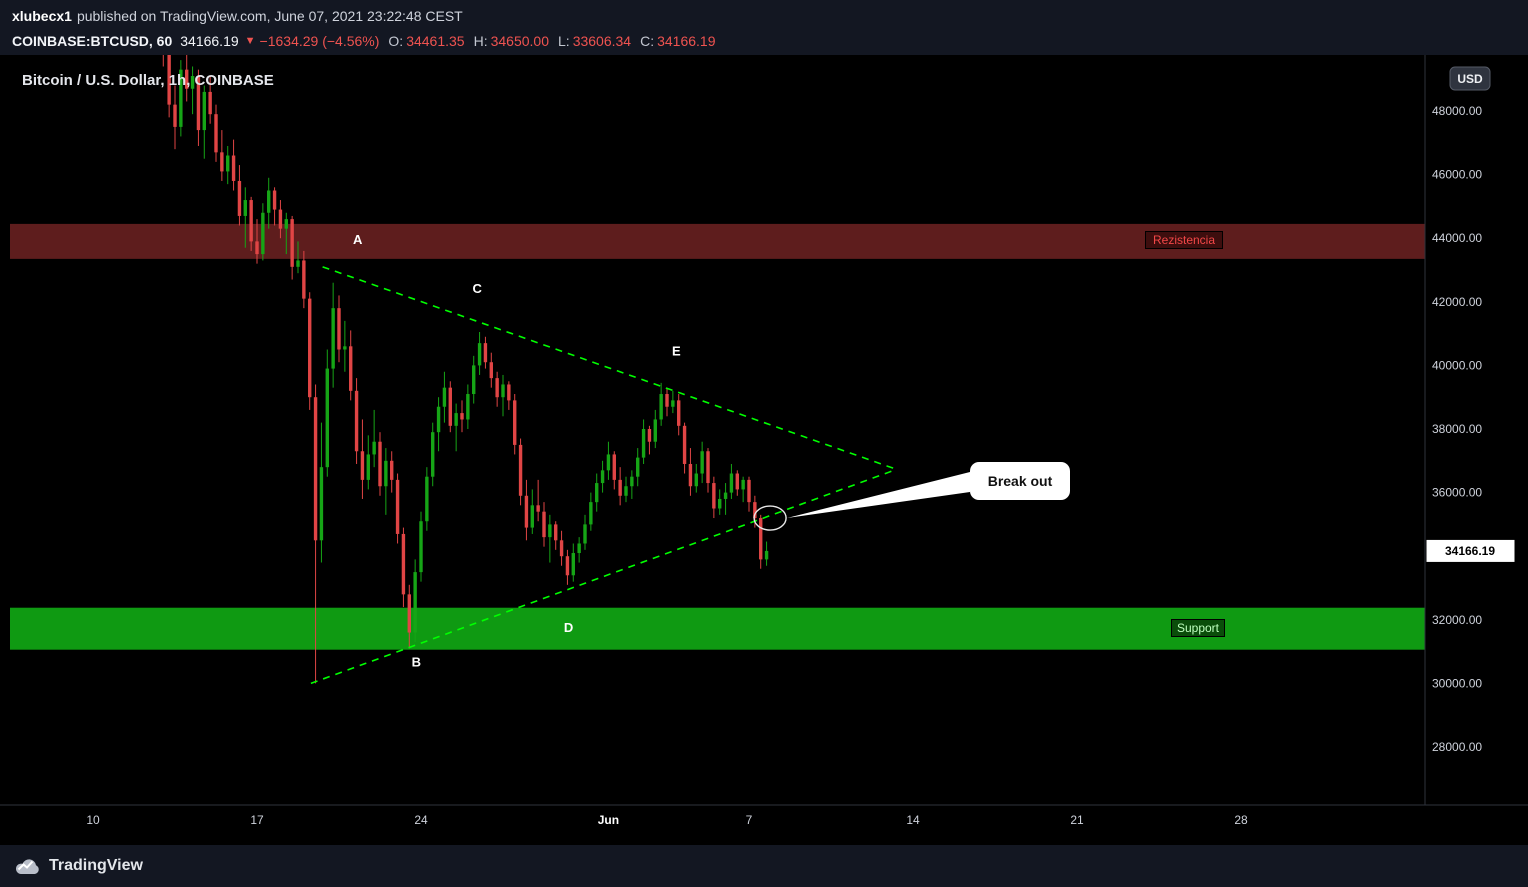 This screenshot has height=887, width=1528. What do you see at coordinates (1457, 175) in the screenshot?
I see `price-tick-label: 46000.00` at bounding box center [1457, 175].